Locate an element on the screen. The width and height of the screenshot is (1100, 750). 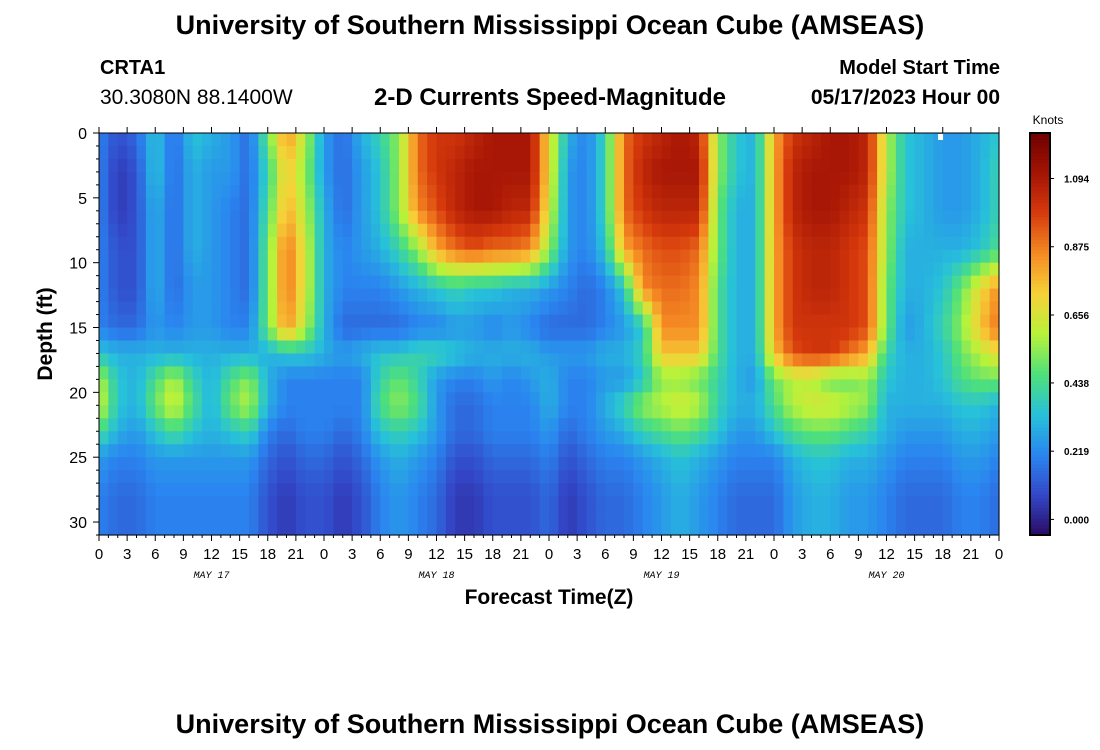
x-tick-label: 0 is located at coordinates (999, 554).